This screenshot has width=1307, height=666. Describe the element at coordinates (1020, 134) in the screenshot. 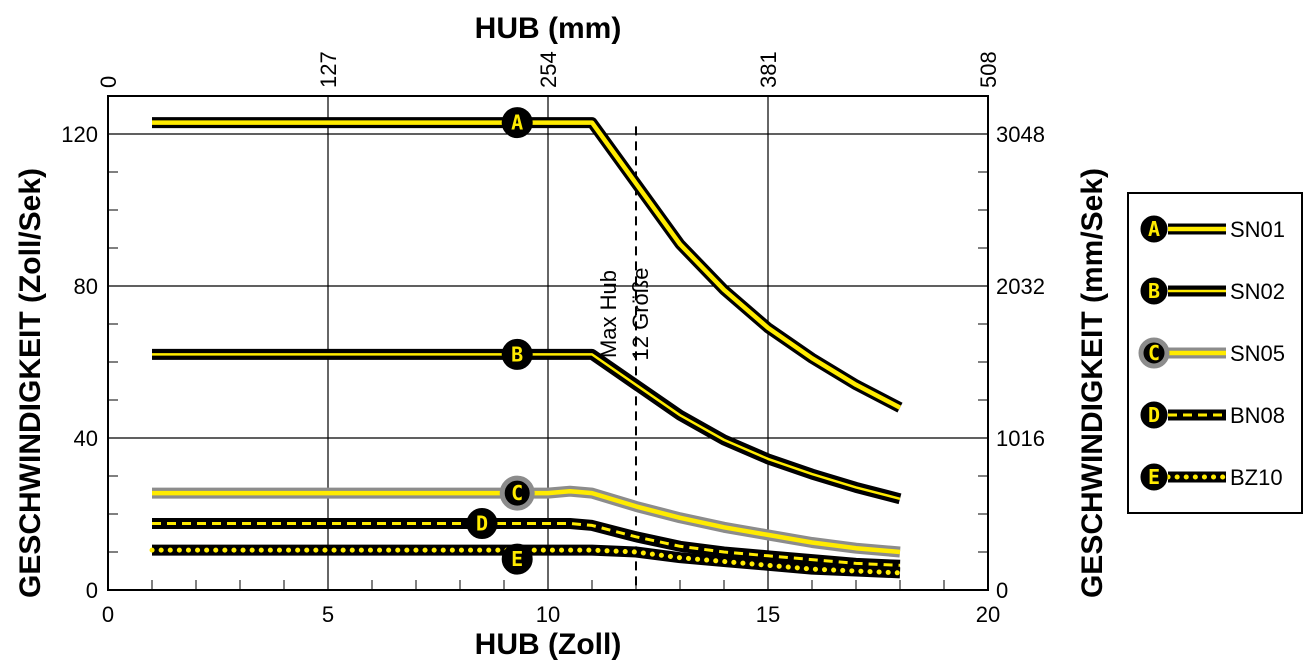

I see `y2-tick-label: 3048` at that location.